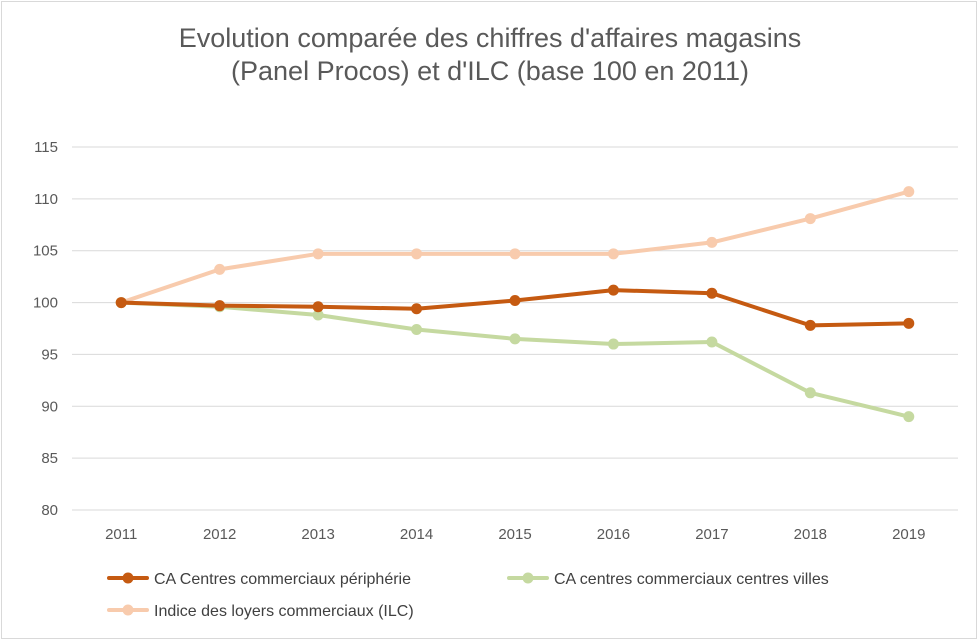  I want to click on series-3-line, so click(515, 247).